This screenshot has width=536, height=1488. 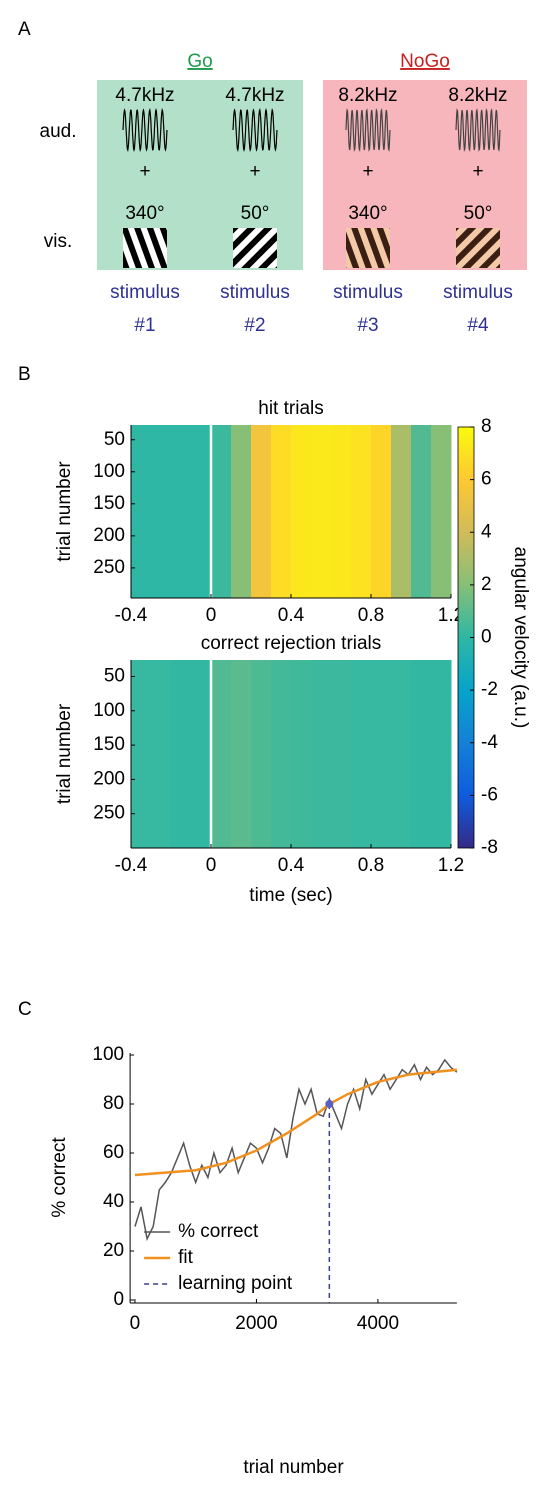 I want to click on stimulus-number: #1, so click(x=144, y=325).